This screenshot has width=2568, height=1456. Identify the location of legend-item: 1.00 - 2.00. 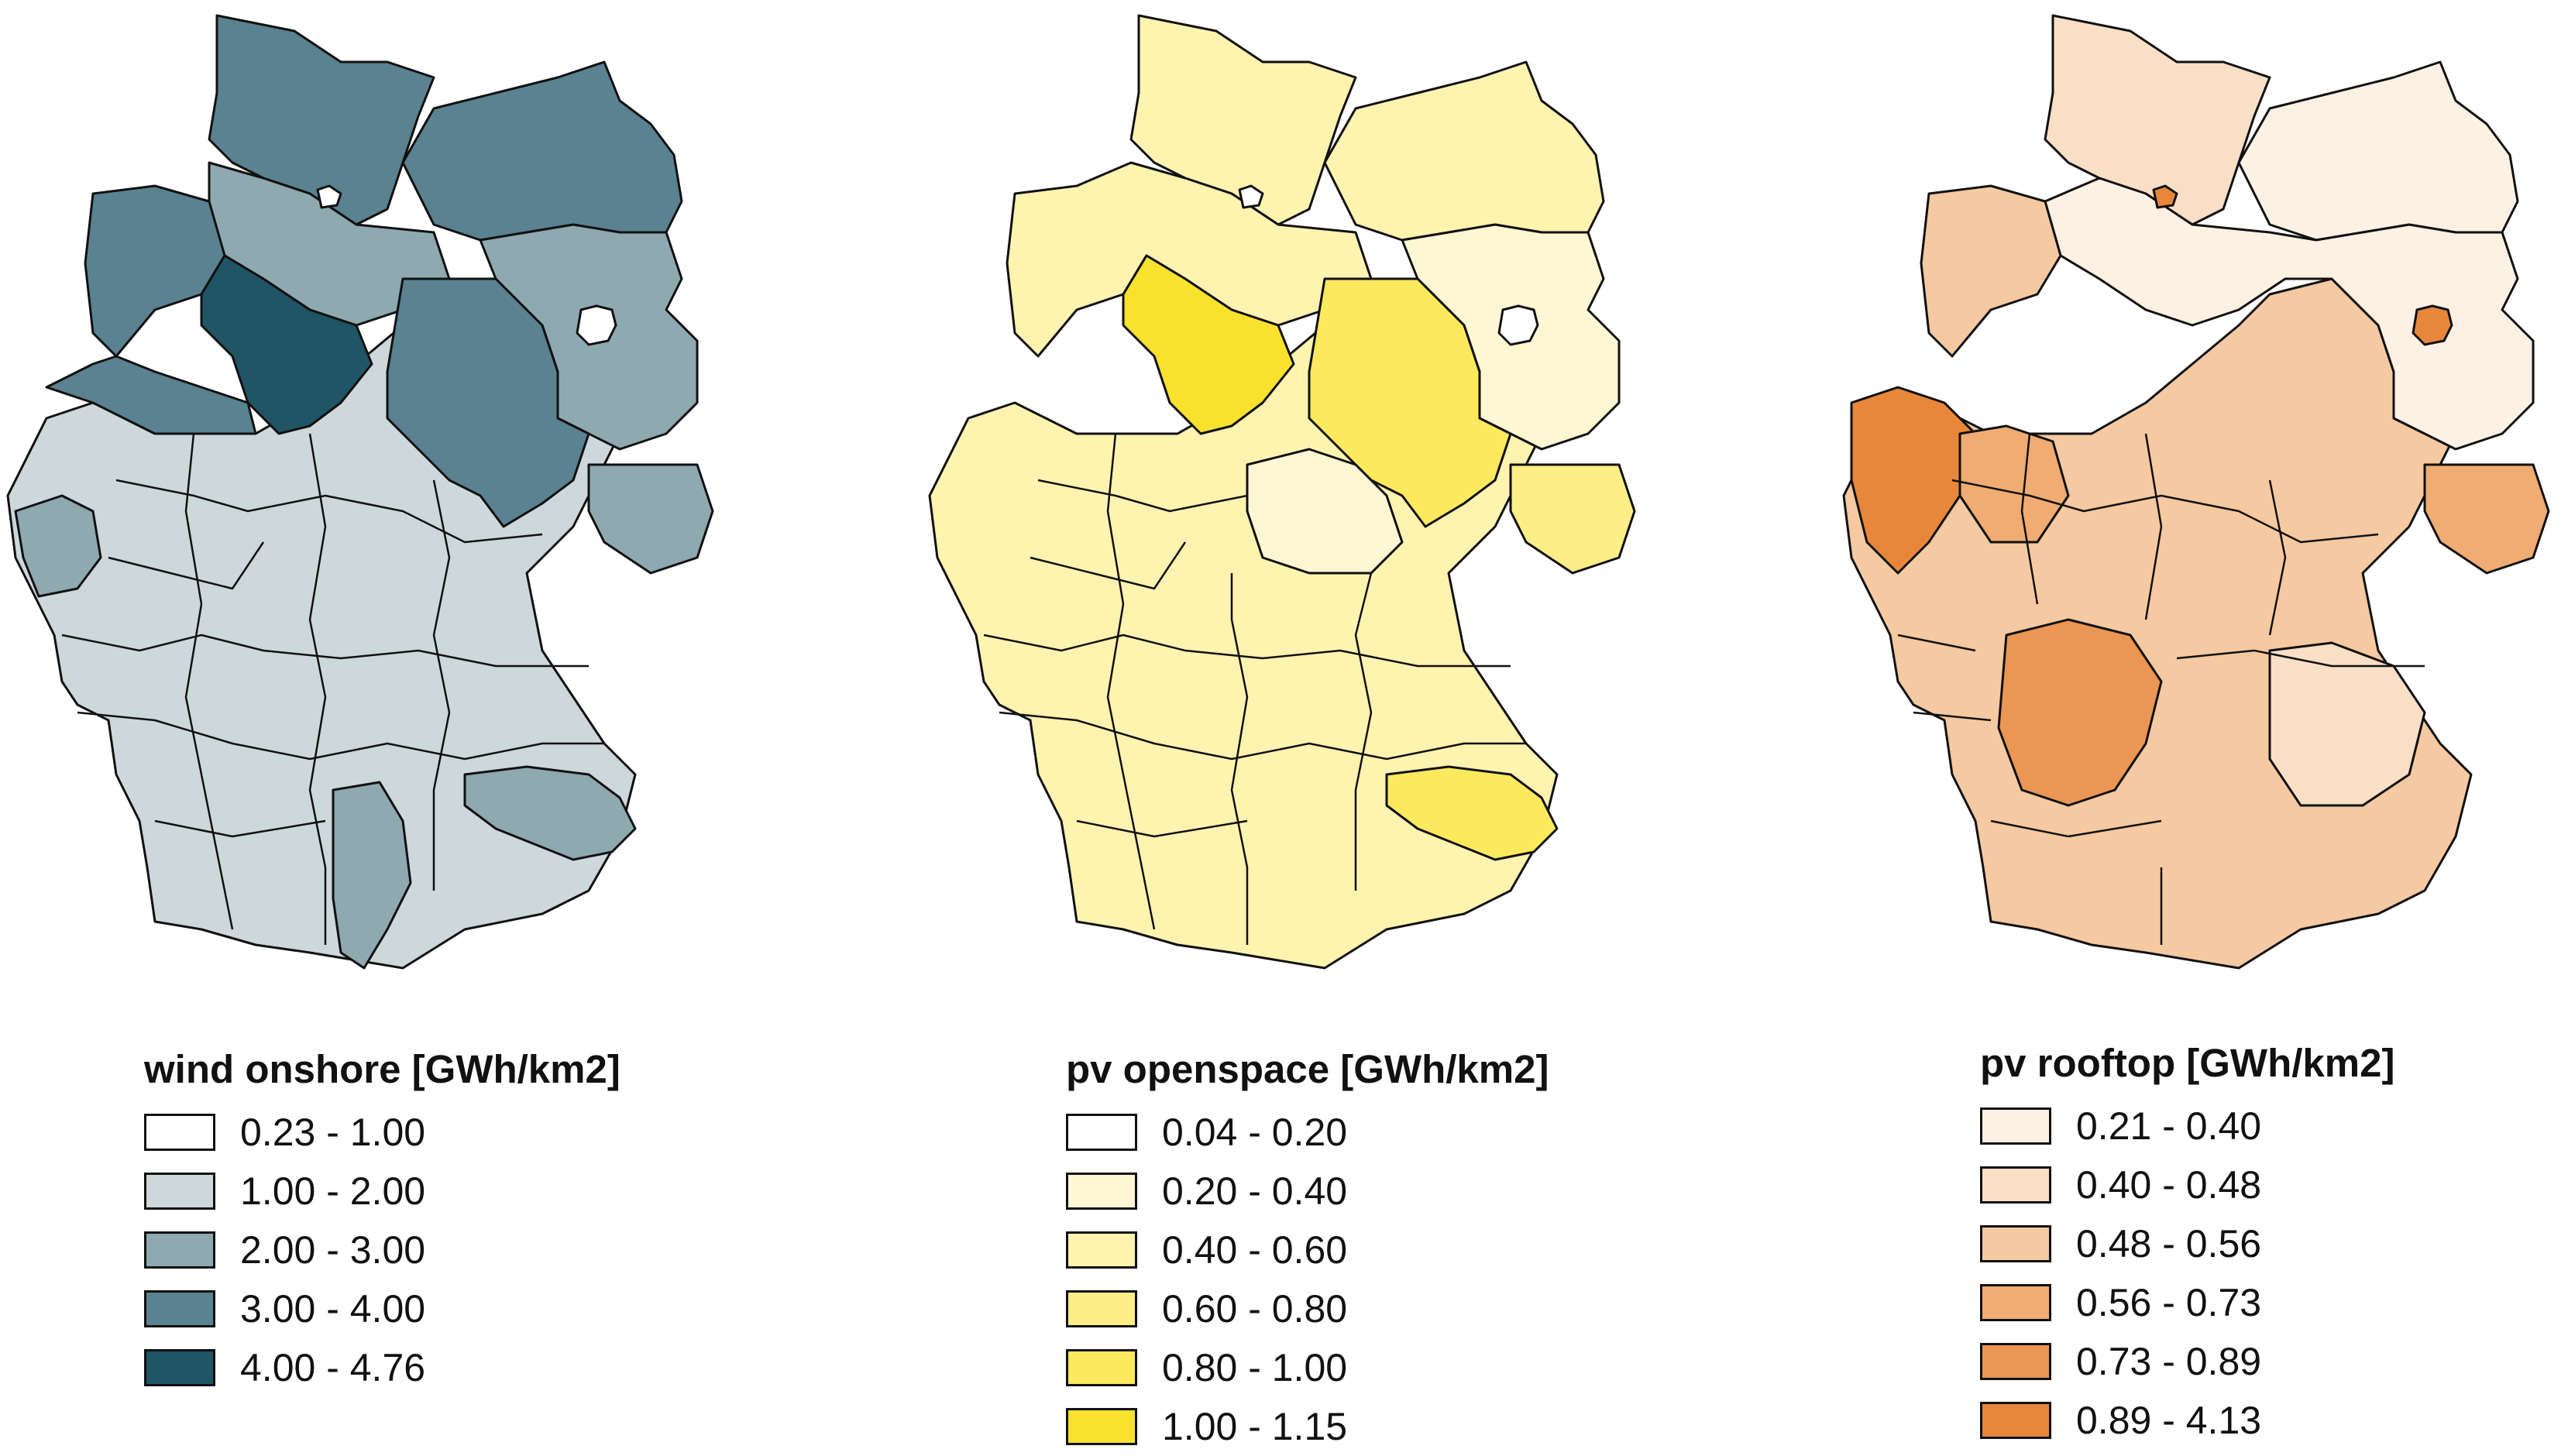
(383, 1192).